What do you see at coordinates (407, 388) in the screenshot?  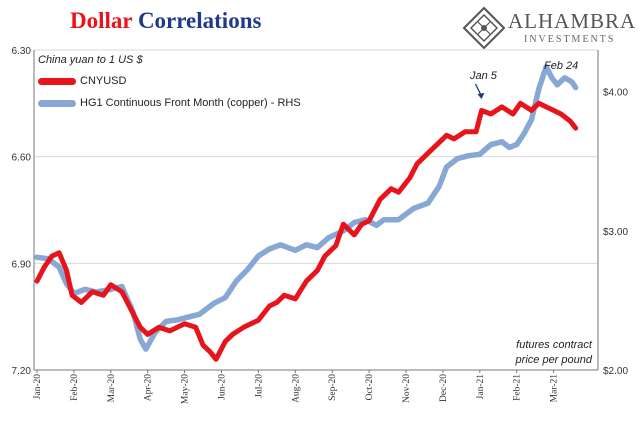 I see `x-tick-label: Nov-20` at bounding box center [407, 388].